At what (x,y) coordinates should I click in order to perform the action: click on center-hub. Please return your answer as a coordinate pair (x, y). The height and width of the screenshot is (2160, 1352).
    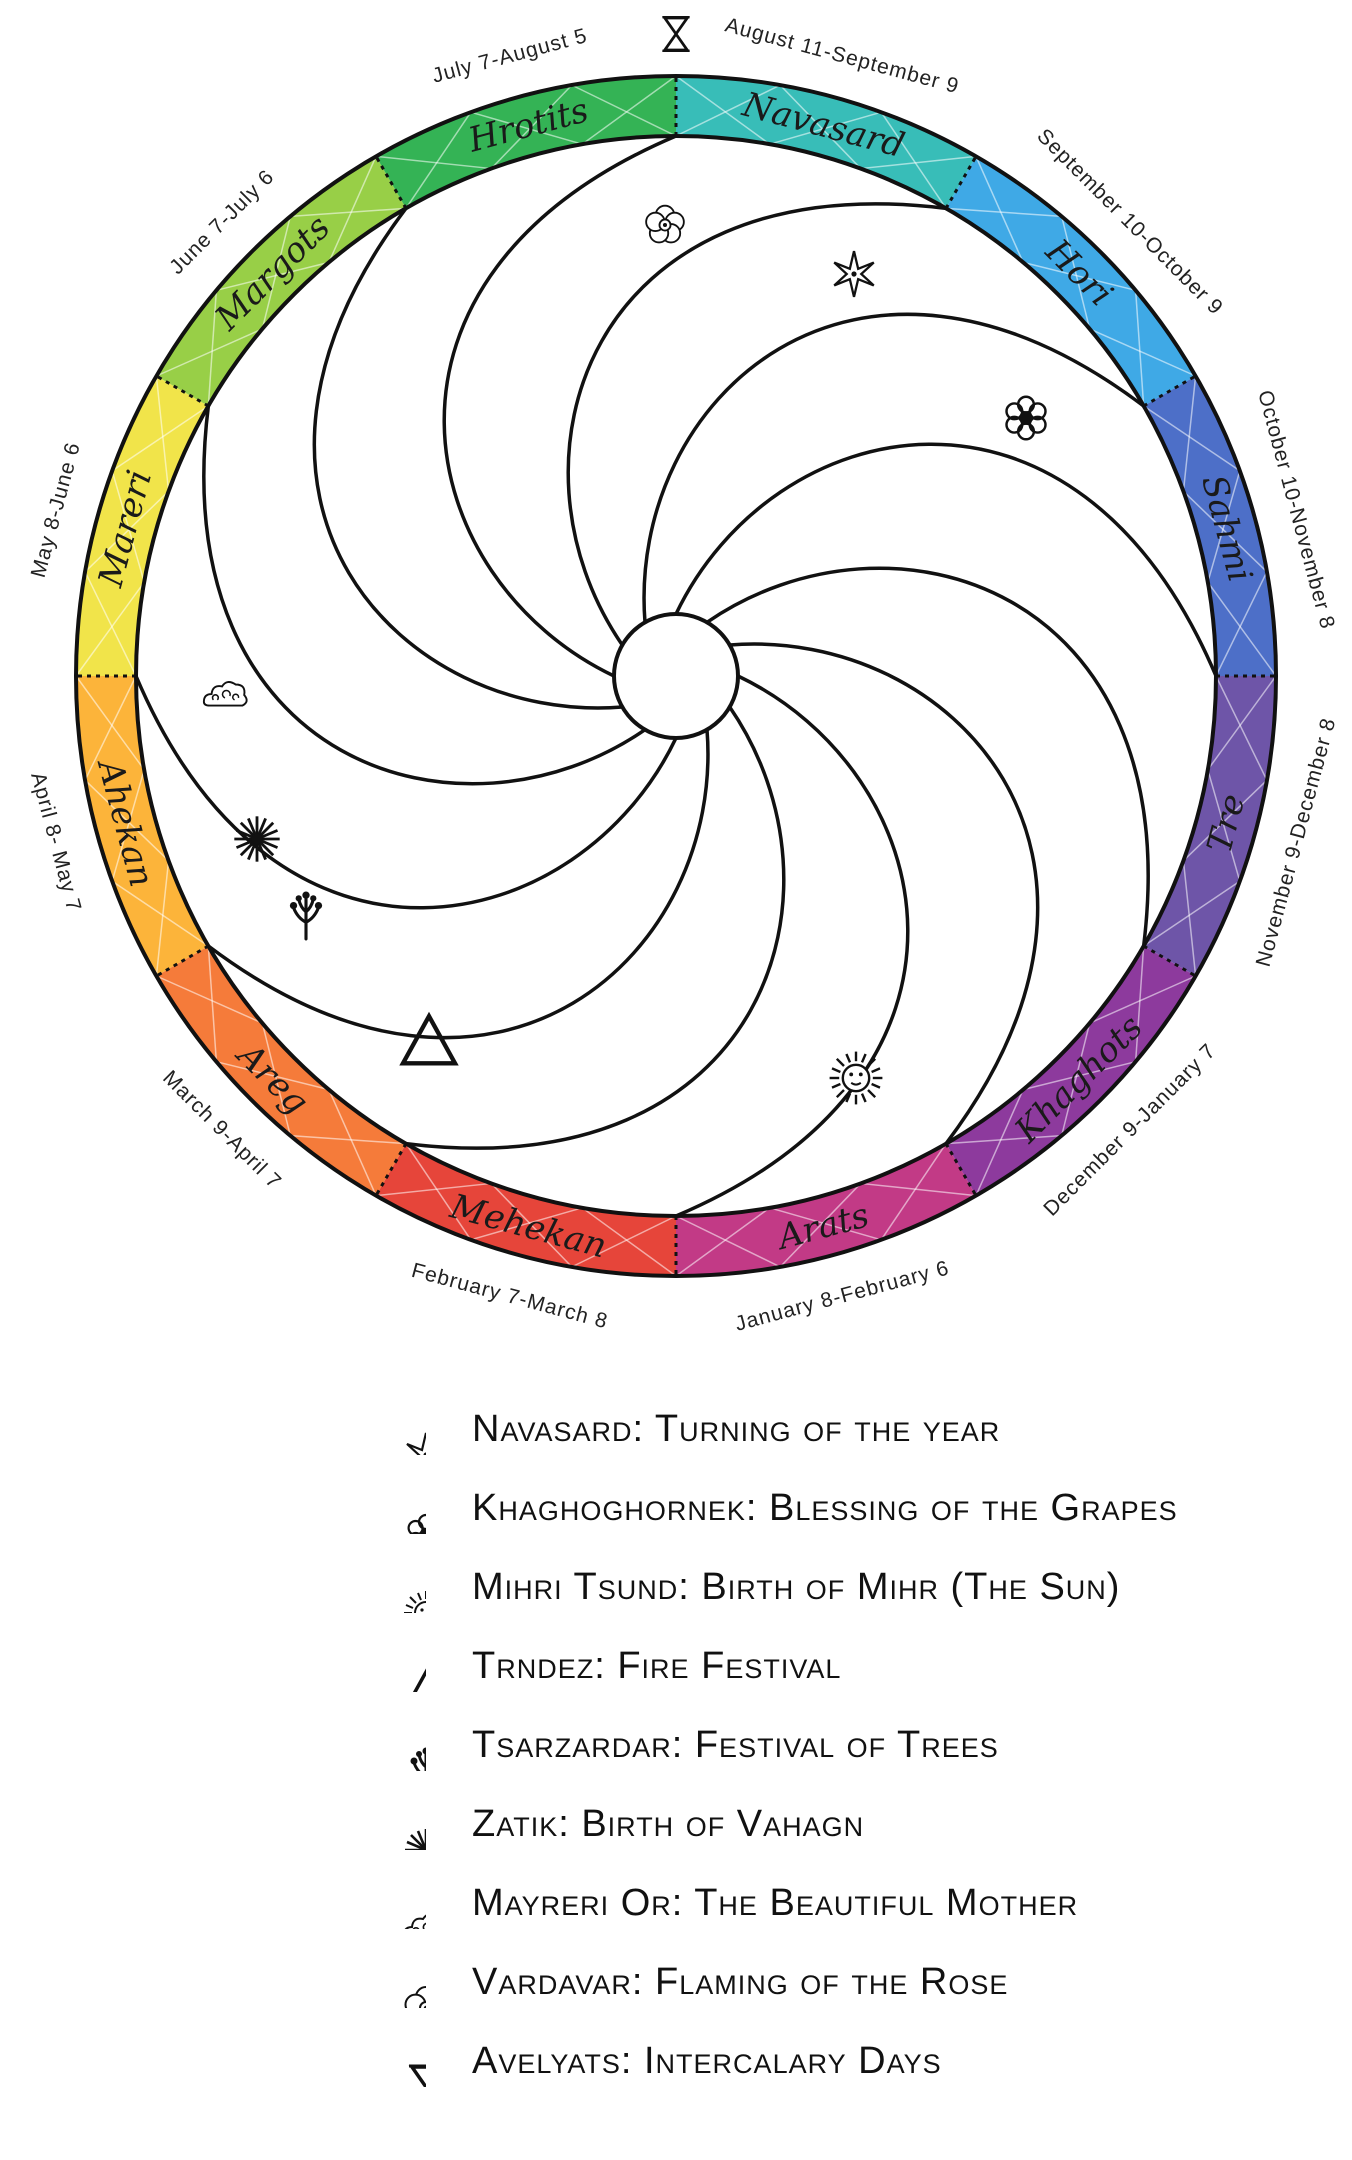
    Looking at the image, I should click on (676, 676).